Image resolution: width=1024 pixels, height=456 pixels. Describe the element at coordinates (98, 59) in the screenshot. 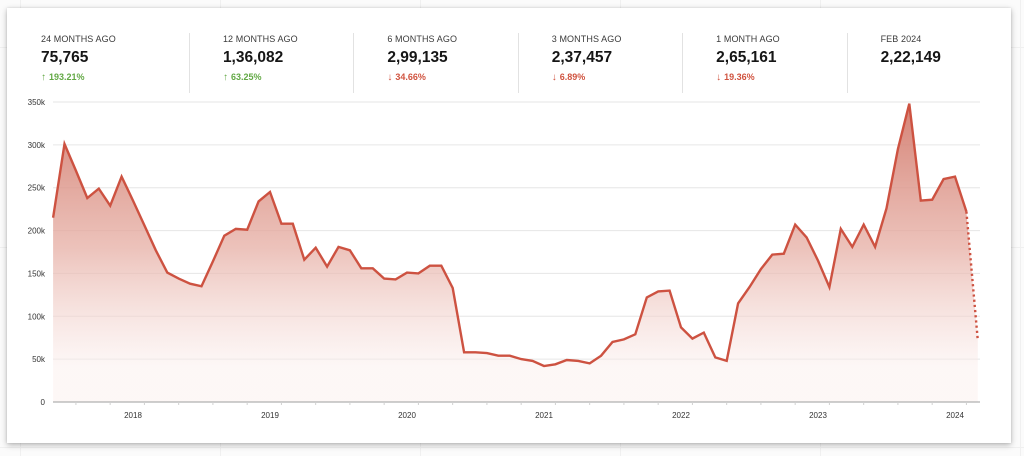

I see `kpi-24-months-ago: 24 MONTHS AGO 75,765 ↑ 193.21%` at that location.